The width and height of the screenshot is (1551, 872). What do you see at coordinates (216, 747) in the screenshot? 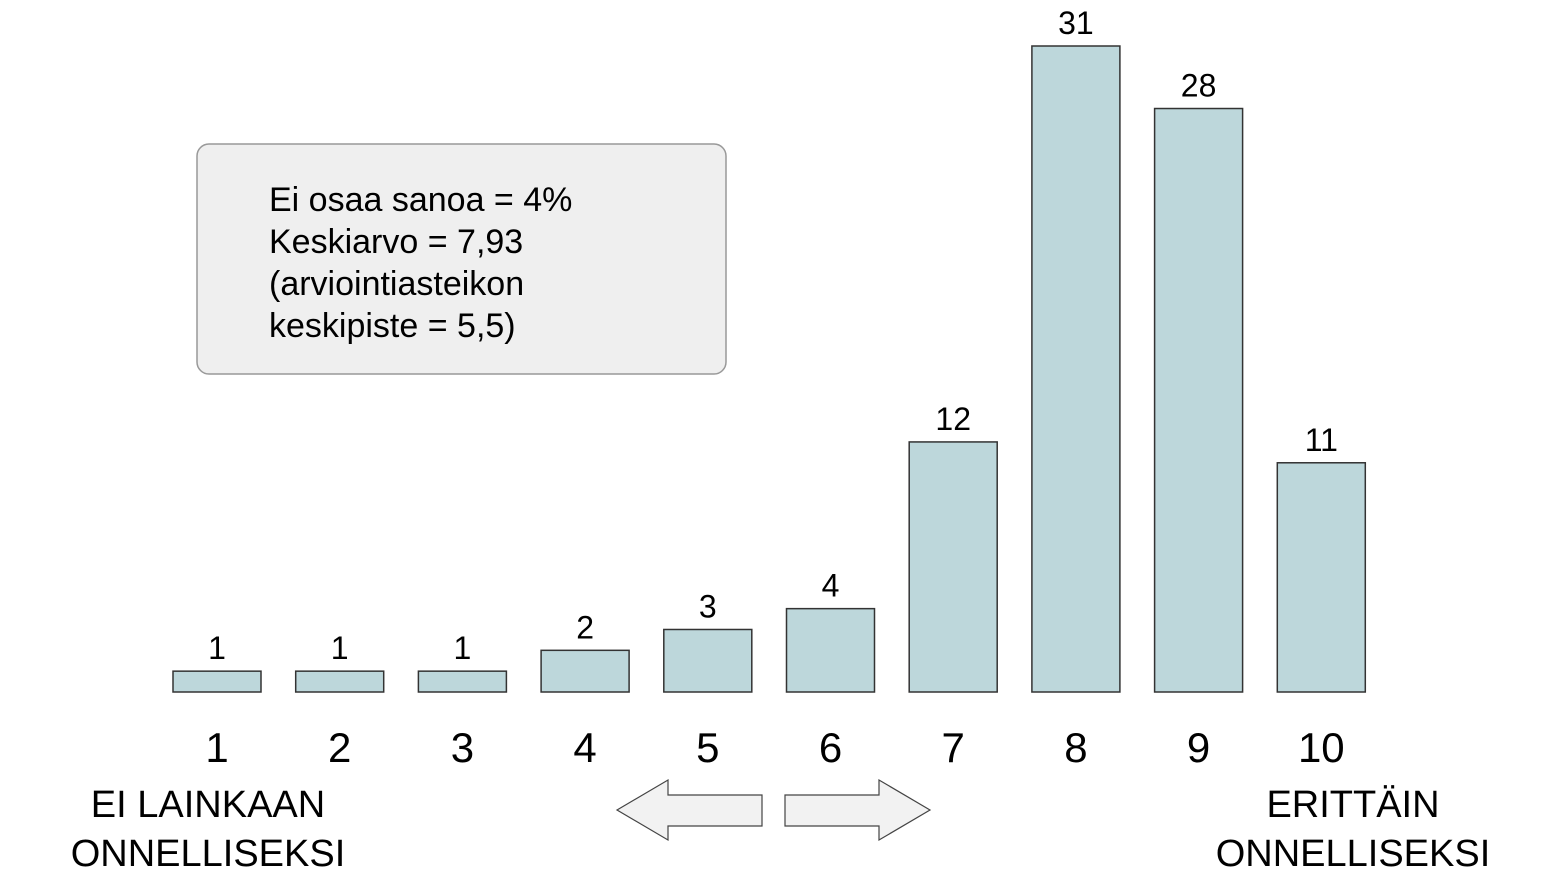
I see `x-tick-label: 1` at bounding box center [216, 747].